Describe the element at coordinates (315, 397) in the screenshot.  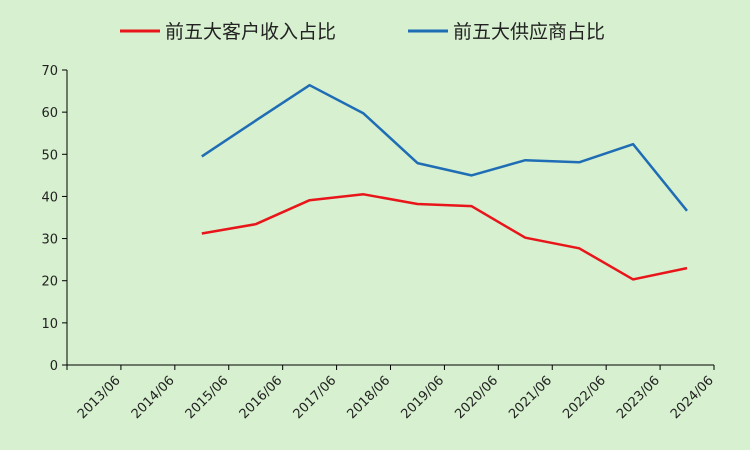
I see `x-tick-label: 2017/06` at that location.